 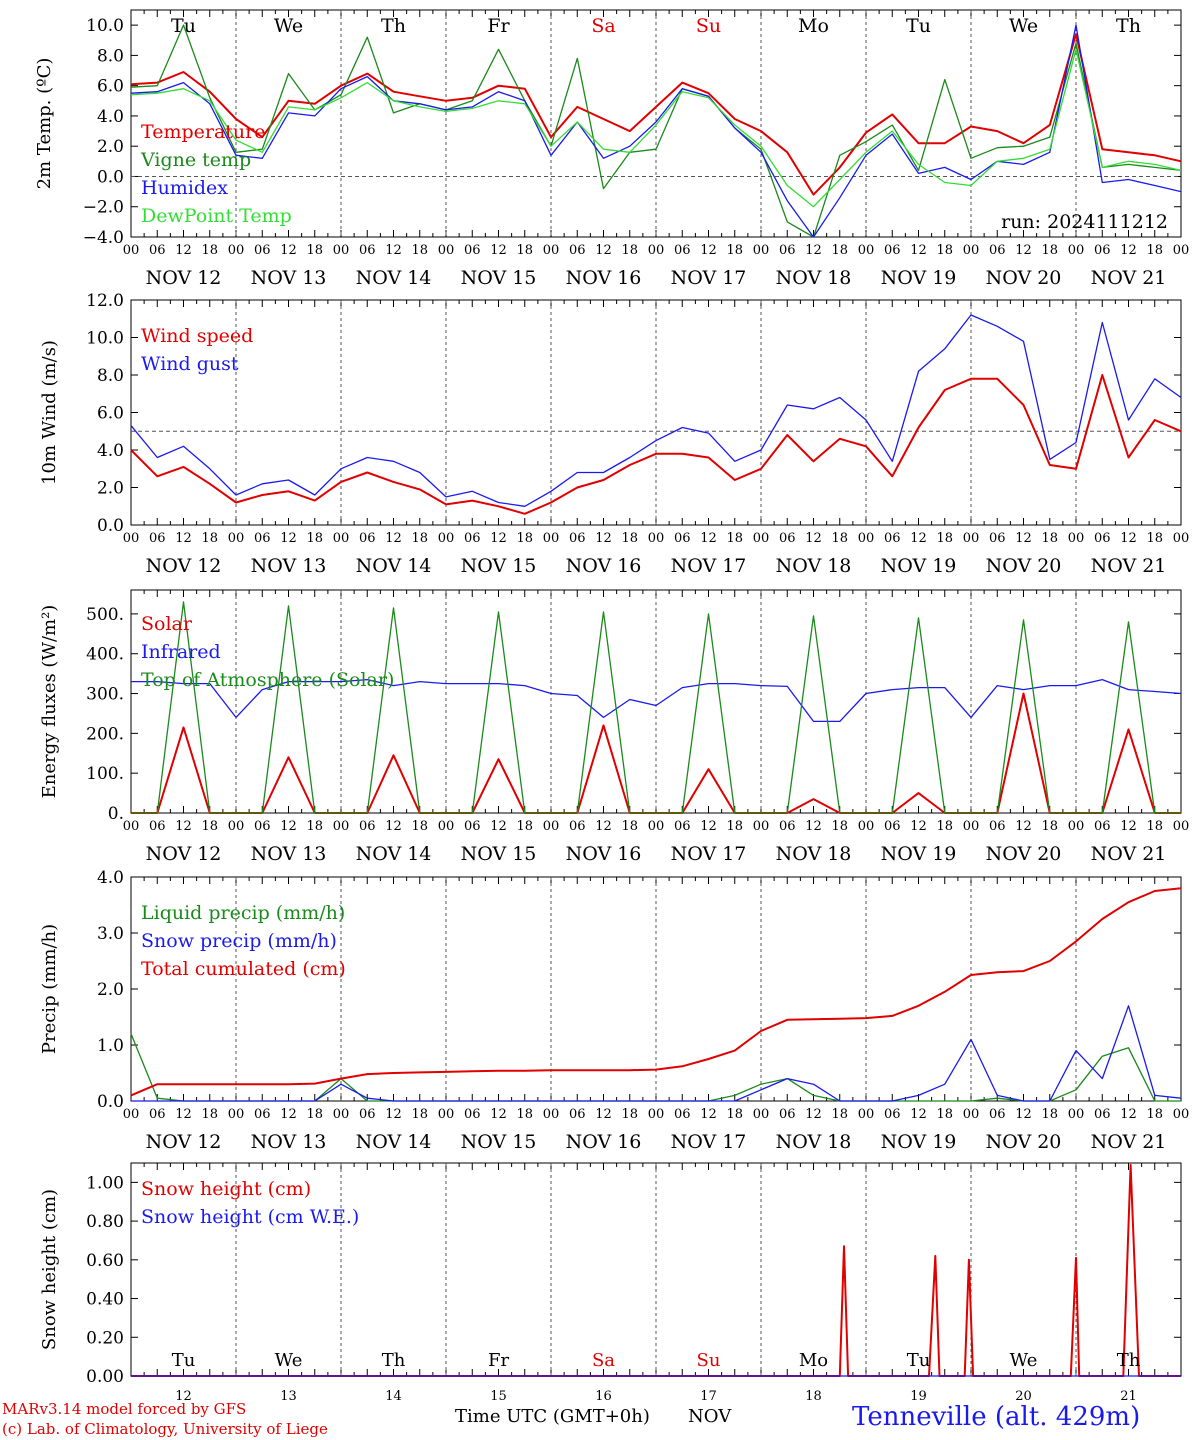 What do you see at coordinates (267, 680) in the screenshot?
I see `legend-entry: Top of Atmosphere (Solar)` at bounding box center [267, 680].